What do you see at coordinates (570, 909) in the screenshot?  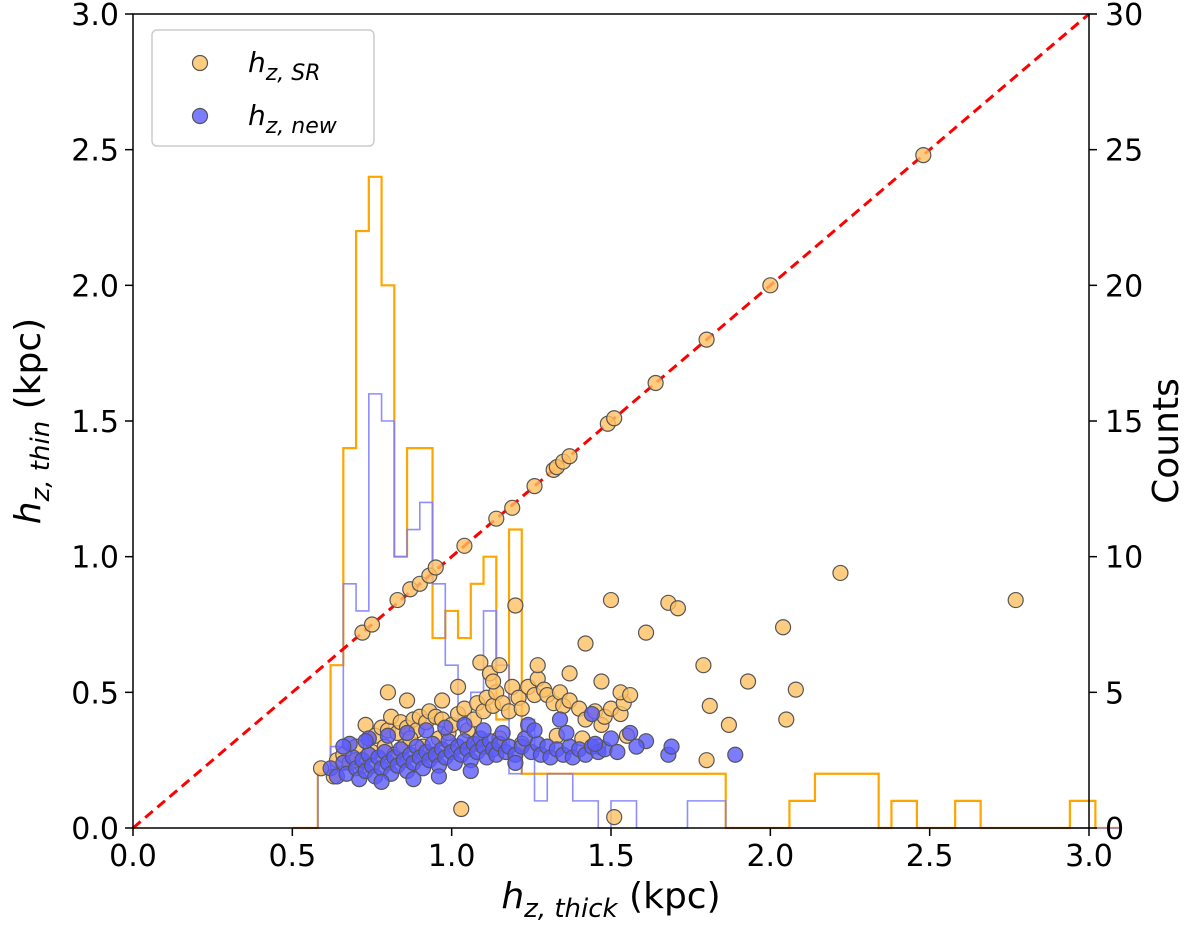 I see `x-axis-label-sub: z, thick` at bounding box center [570, 909].